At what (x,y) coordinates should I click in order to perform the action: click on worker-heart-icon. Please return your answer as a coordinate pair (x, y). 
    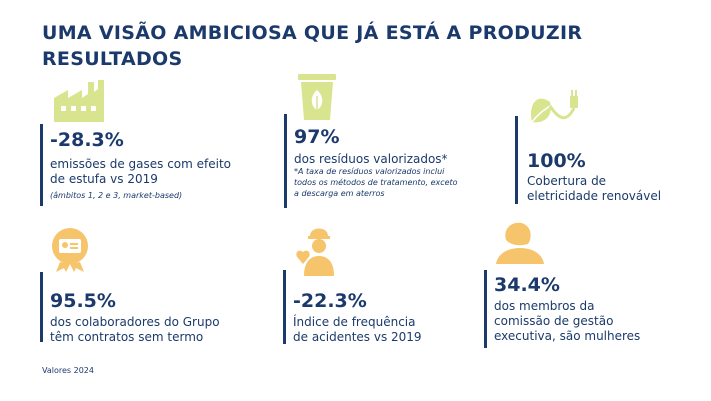
    Looking at the image, I should click on (315, 252).